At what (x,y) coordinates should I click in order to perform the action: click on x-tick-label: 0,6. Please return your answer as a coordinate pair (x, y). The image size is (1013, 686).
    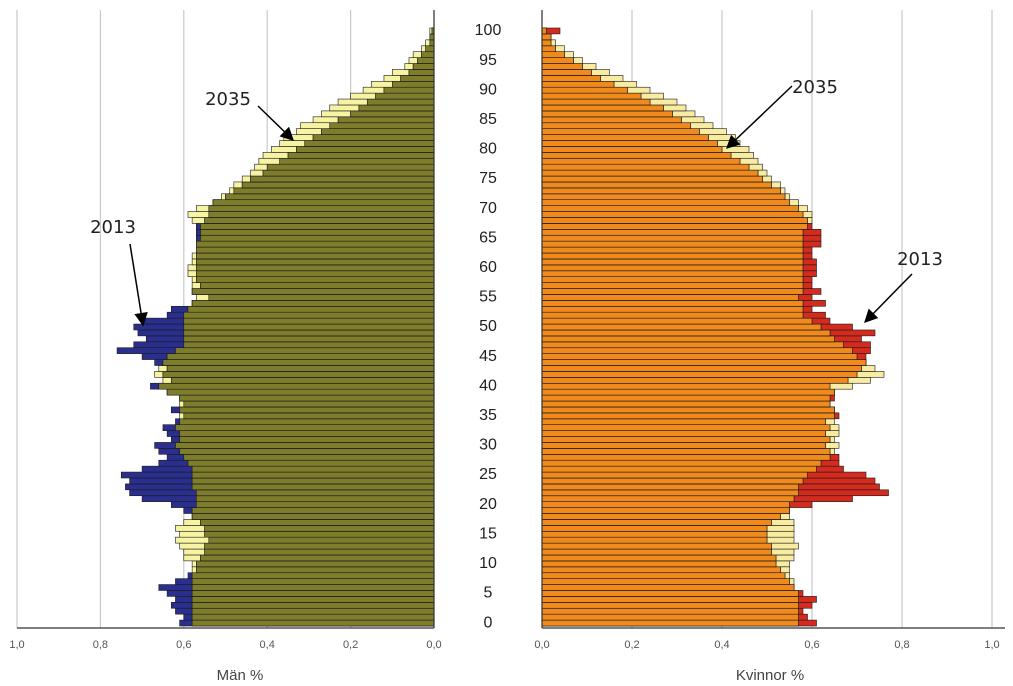
    Looking at the image, I should click on (183, 645).